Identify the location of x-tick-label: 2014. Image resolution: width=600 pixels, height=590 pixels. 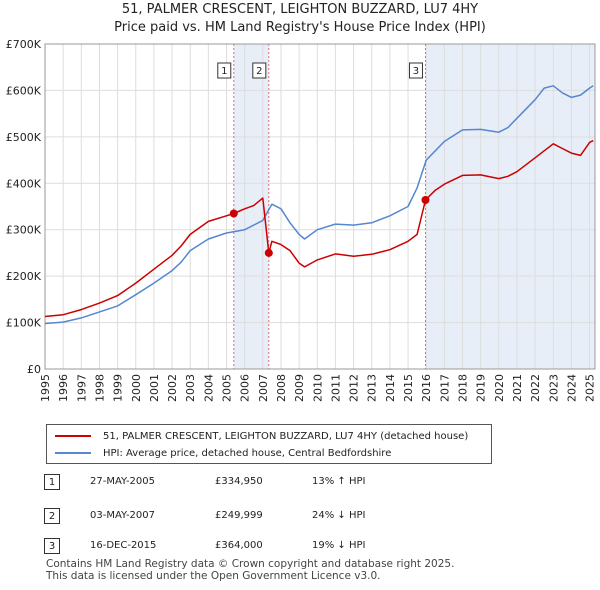
(390, 388).